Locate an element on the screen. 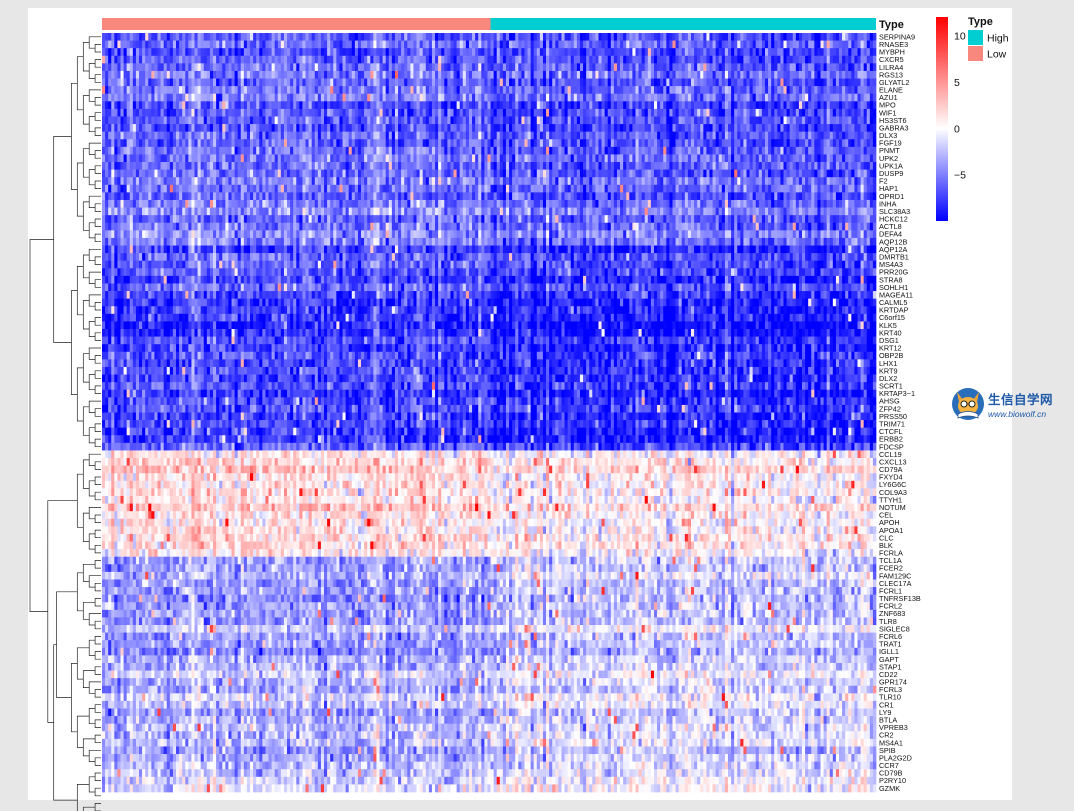  color-scale-legend: 10 5 0 −5 is located at coordinates (951, 119).